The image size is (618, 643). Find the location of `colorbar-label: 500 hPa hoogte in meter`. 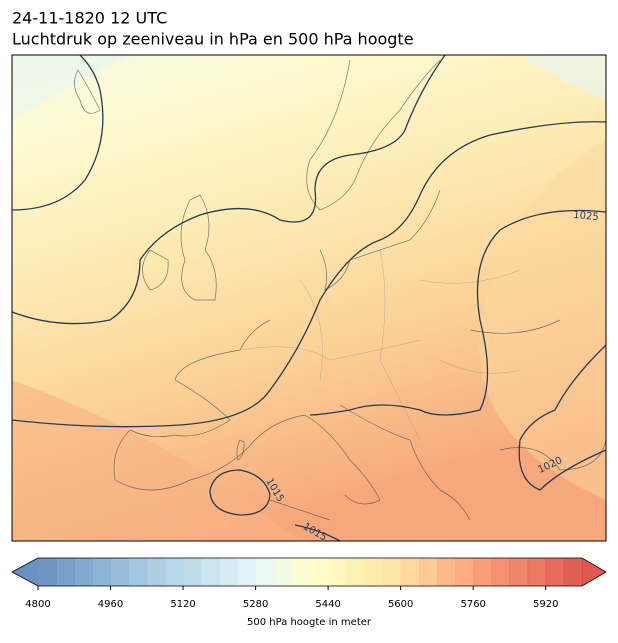

colorbar-label: 500 hPa hoogte in meter is located at coordinates (309, 622).